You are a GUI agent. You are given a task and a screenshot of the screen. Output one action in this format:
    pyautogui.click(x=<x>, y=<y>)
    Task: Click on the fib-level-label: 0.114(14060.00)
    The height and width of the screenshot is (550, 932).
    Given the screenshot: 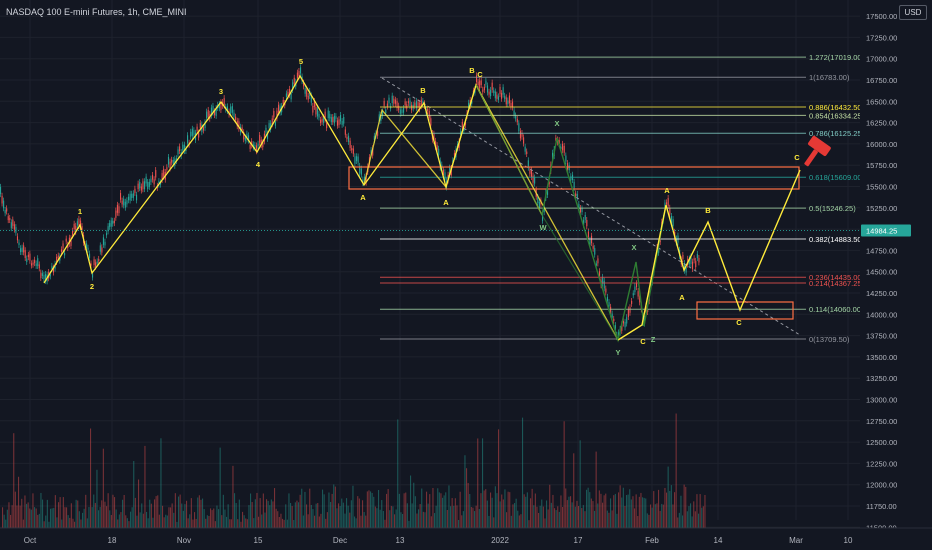 What is the action you would take?
    pyautogui.click(x=836, y=309)
    